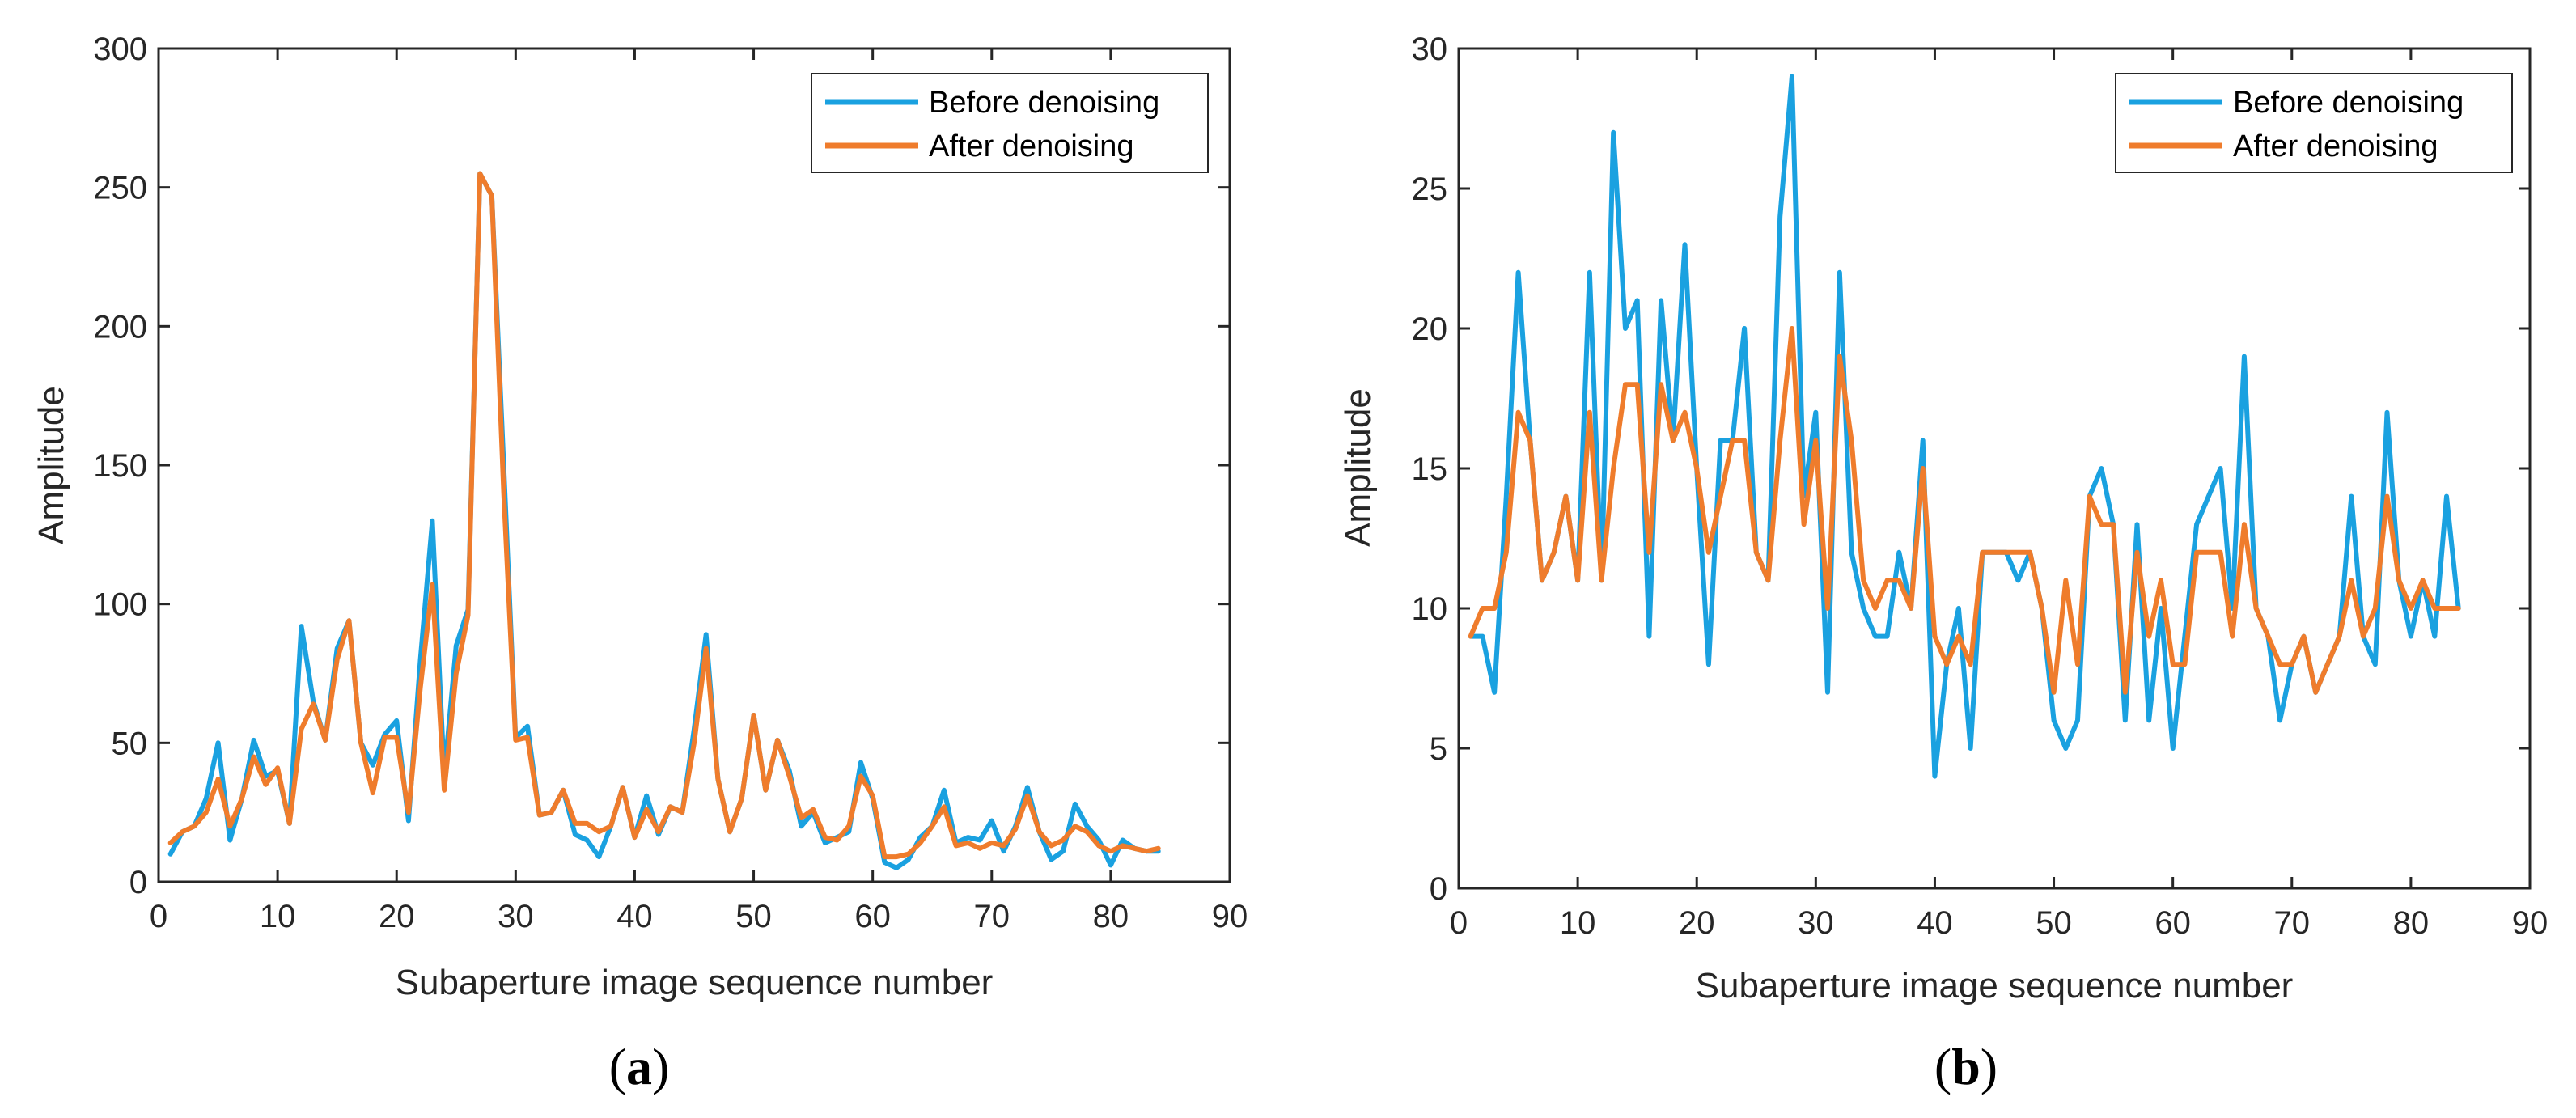 Image resolution: width=2576 pixels, height=1118 pixels. Describe the element at coordinates (120, 188) in the screenshot. I see `y-tick-label: 250` at that location.